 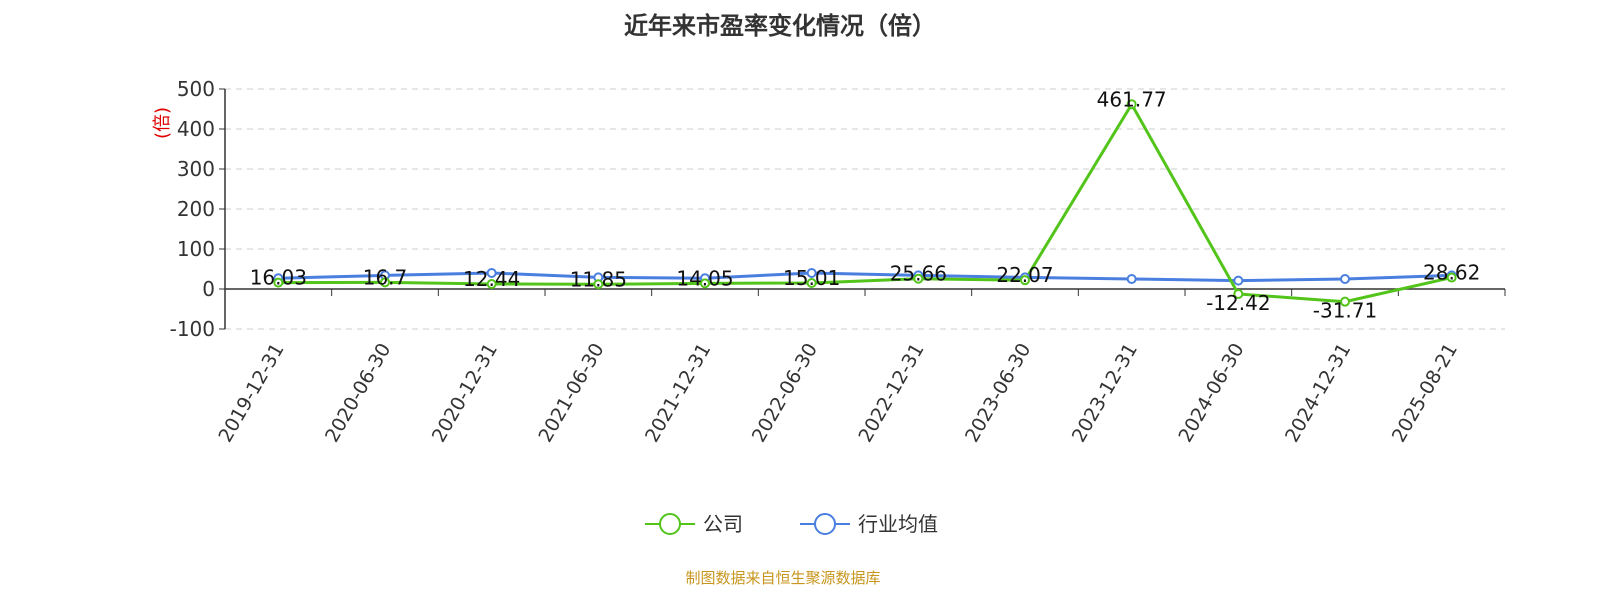 I want to click on data-label: 461.77, so click(x=1132, y=99).